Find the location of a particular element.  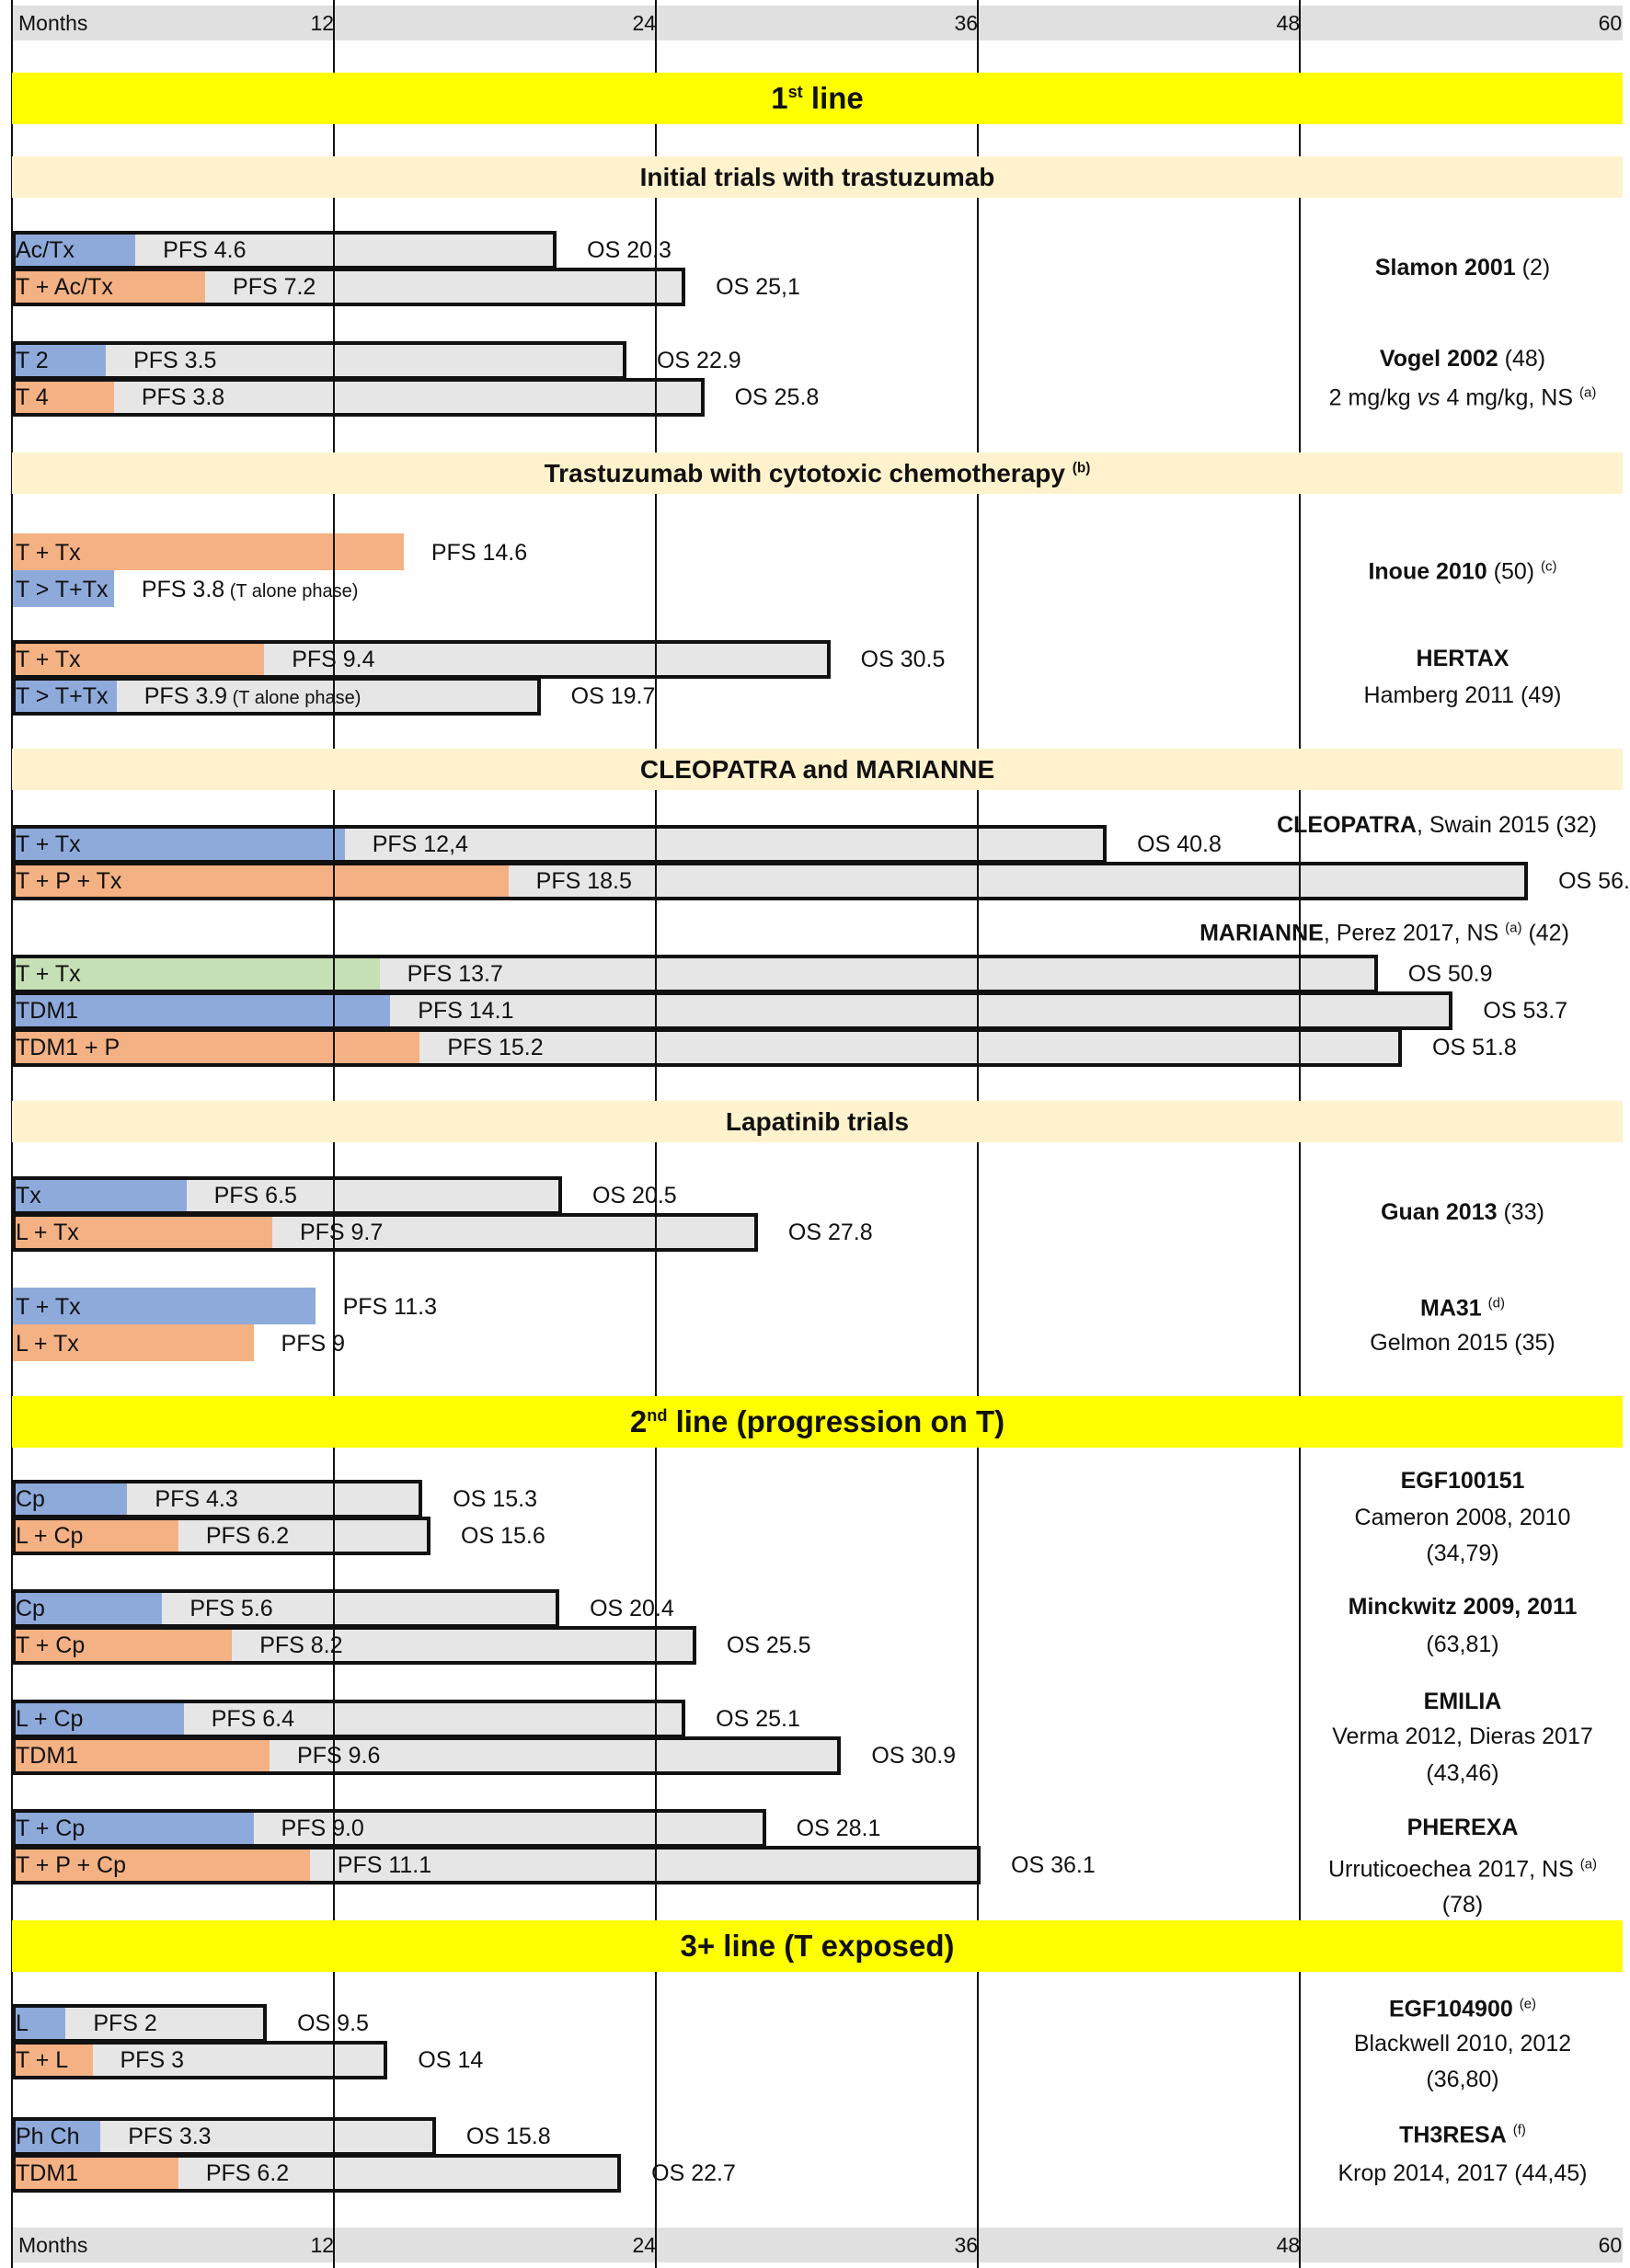

pfs-label: PFS 6.5 is located at coordinates (255, 1195).